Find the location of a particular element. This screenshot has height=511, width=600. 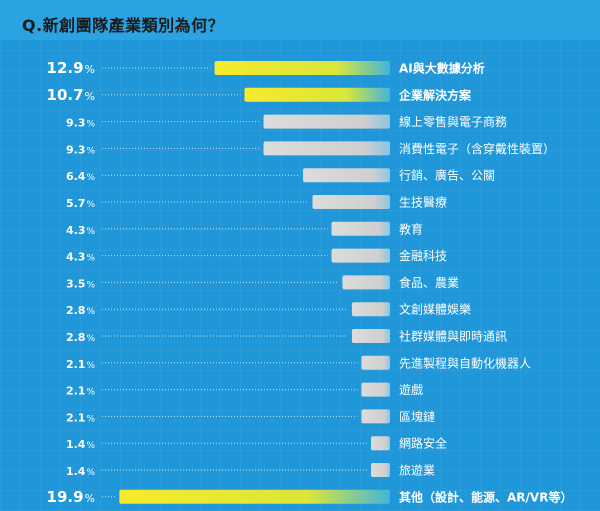

category-label: 遊戲 is located at coordinates (411, 389).